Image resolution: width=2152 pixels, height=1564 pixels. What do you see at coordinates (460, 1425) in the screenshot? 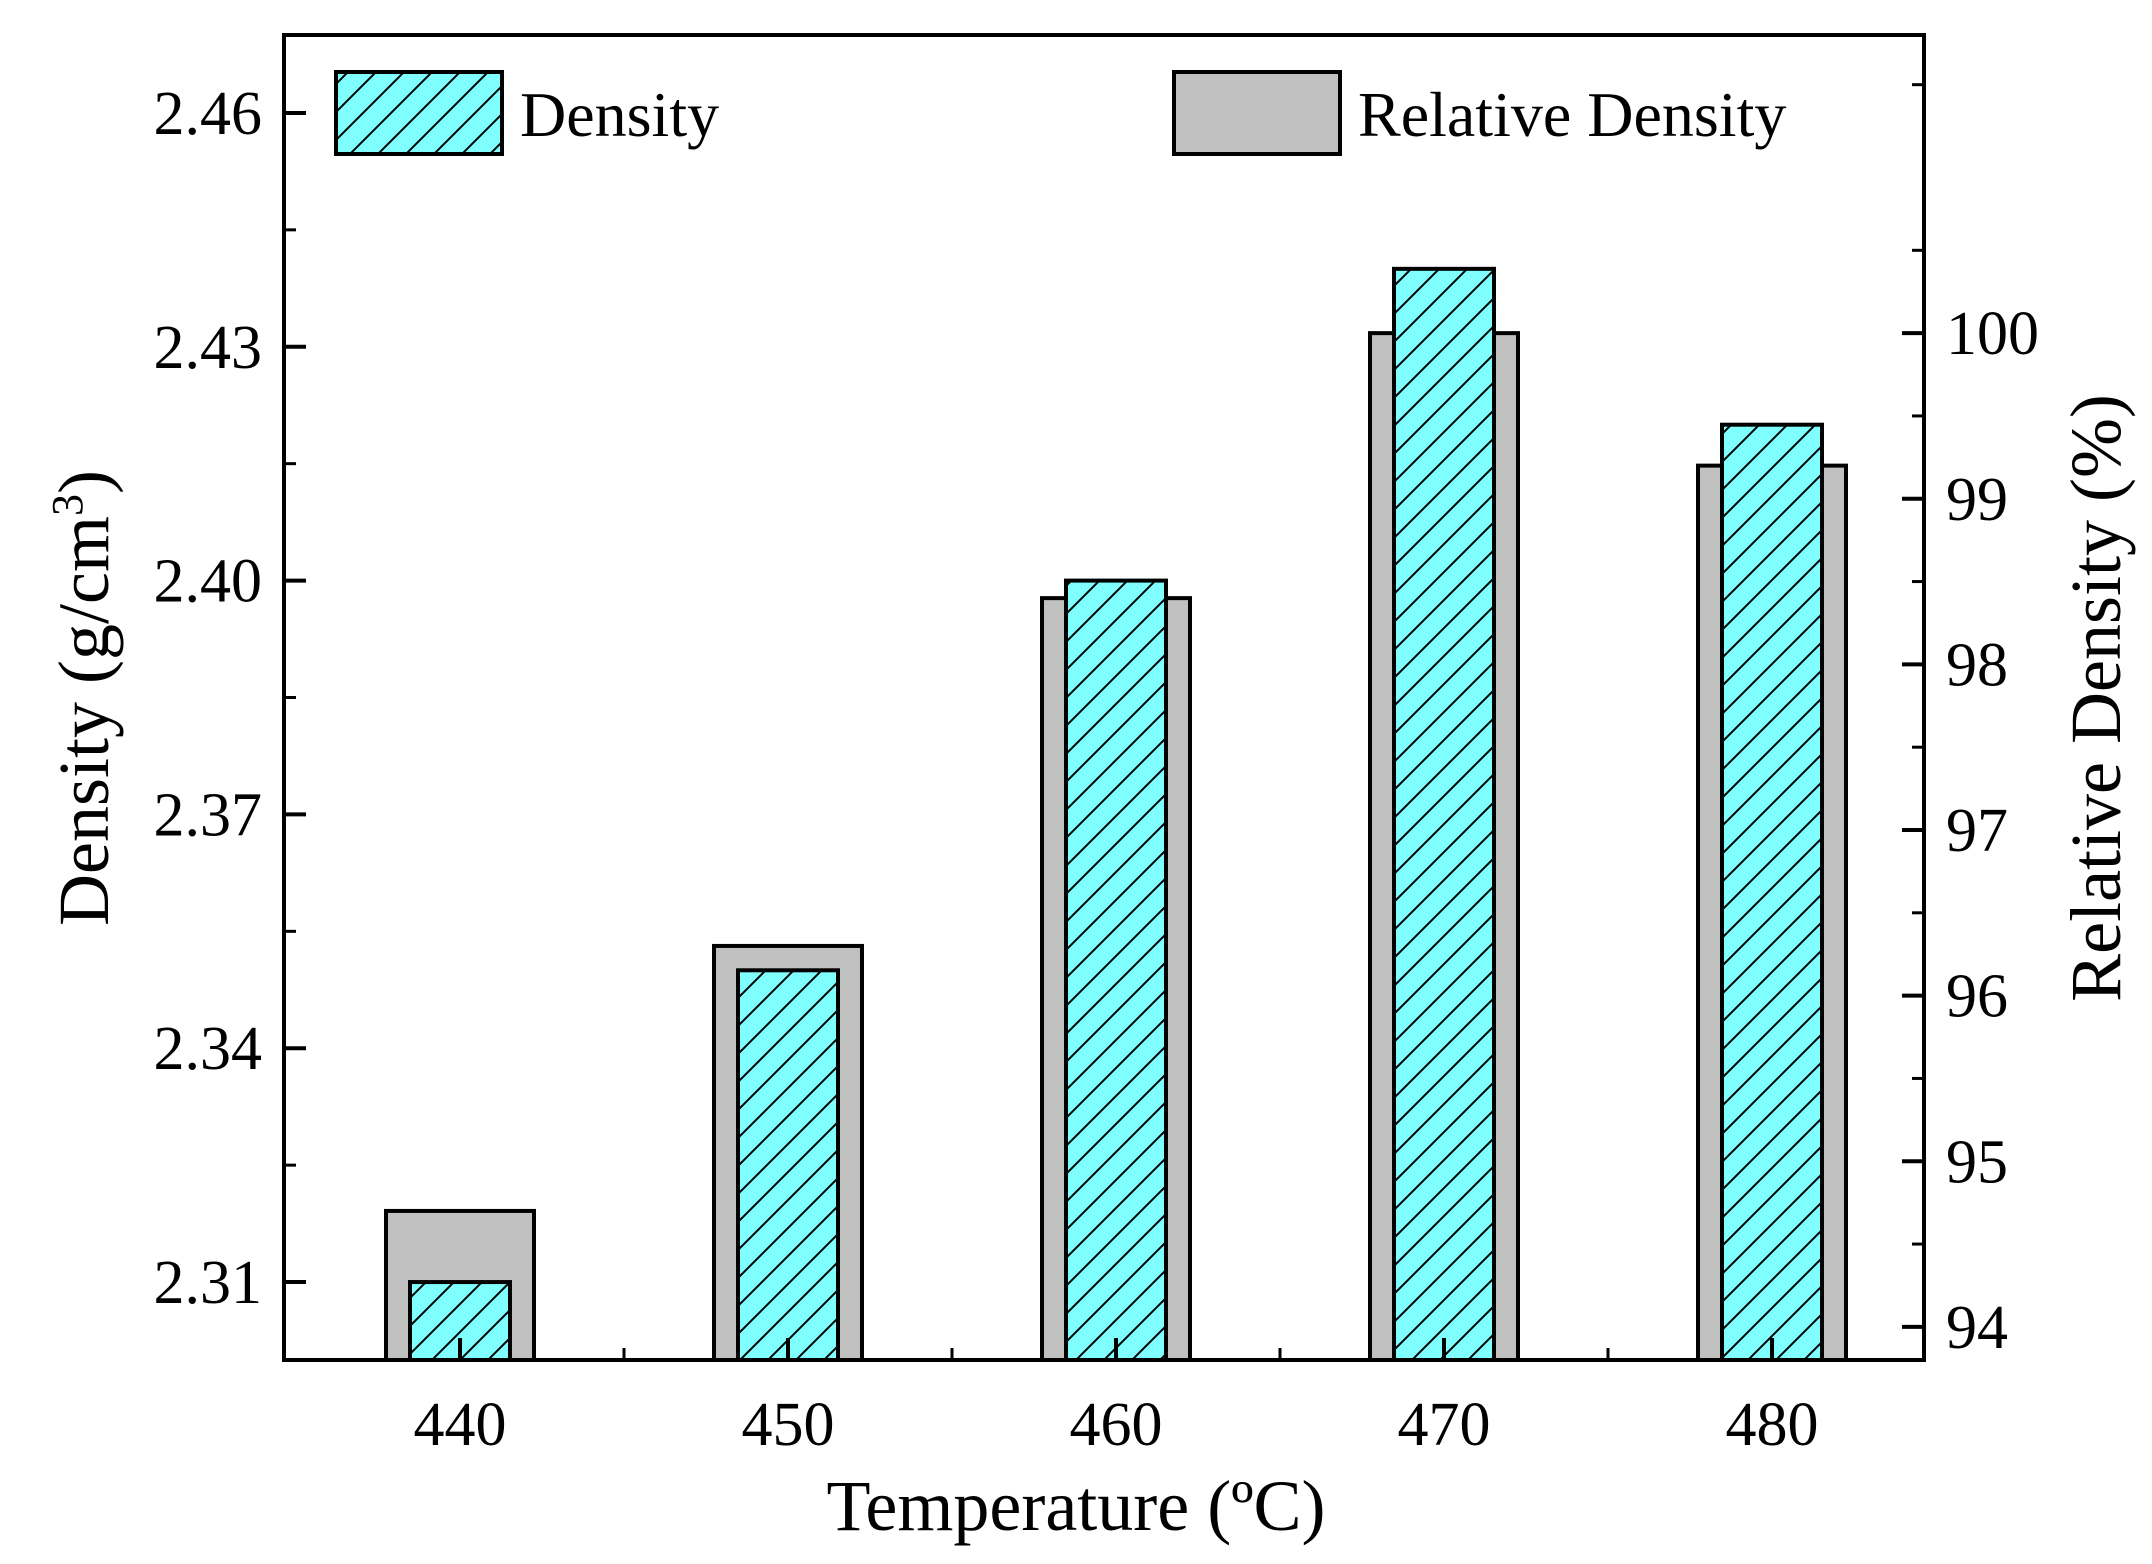
I see `x-tick-label-440: 440` at bounding box center [460, 1425].